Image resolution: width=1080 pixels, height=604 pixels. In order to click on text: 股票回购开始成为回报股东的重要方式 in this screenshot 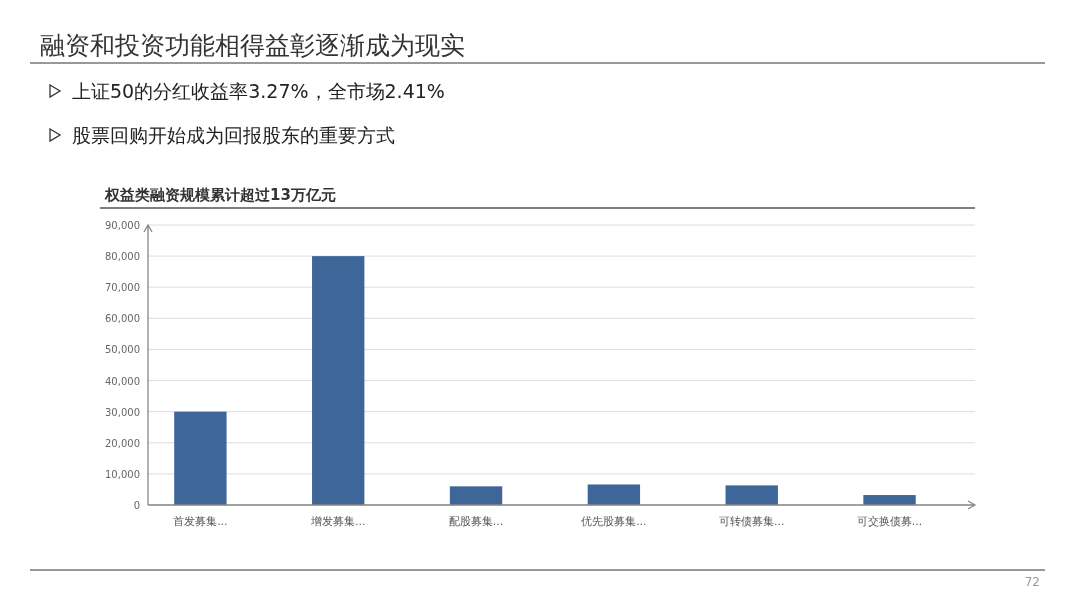, I will do `click(233, 135)`.